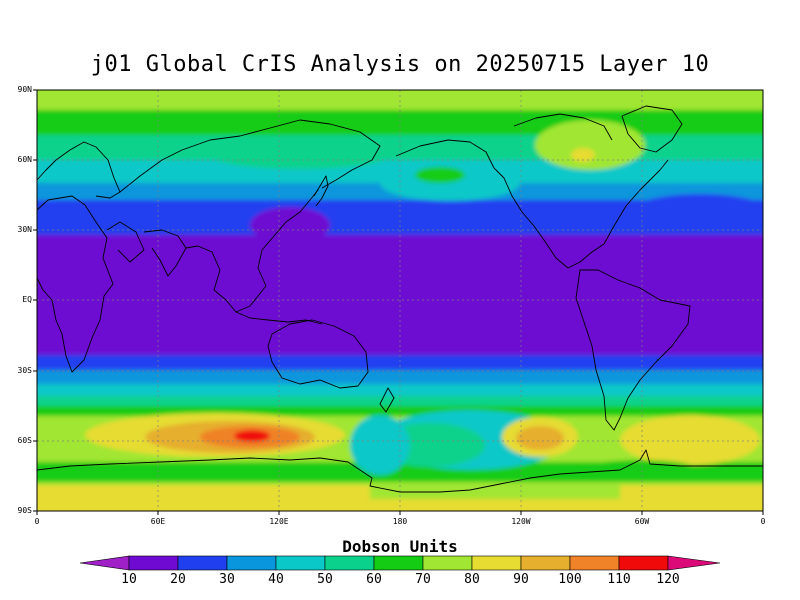 This screenshot has width=800, height=600. I want to click on colorbar-label: 50, so click(325, 579).